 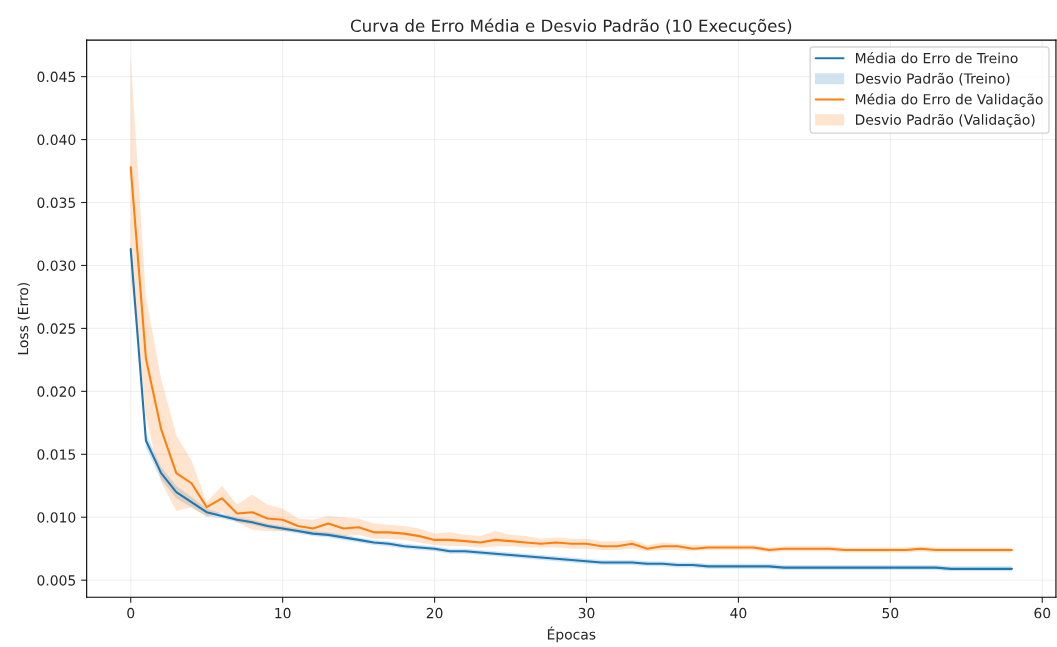 What do you see at coordinates (283, 613) in the screenshot?
I see `x-tick-label: 10` at bounding box center [283, 613].